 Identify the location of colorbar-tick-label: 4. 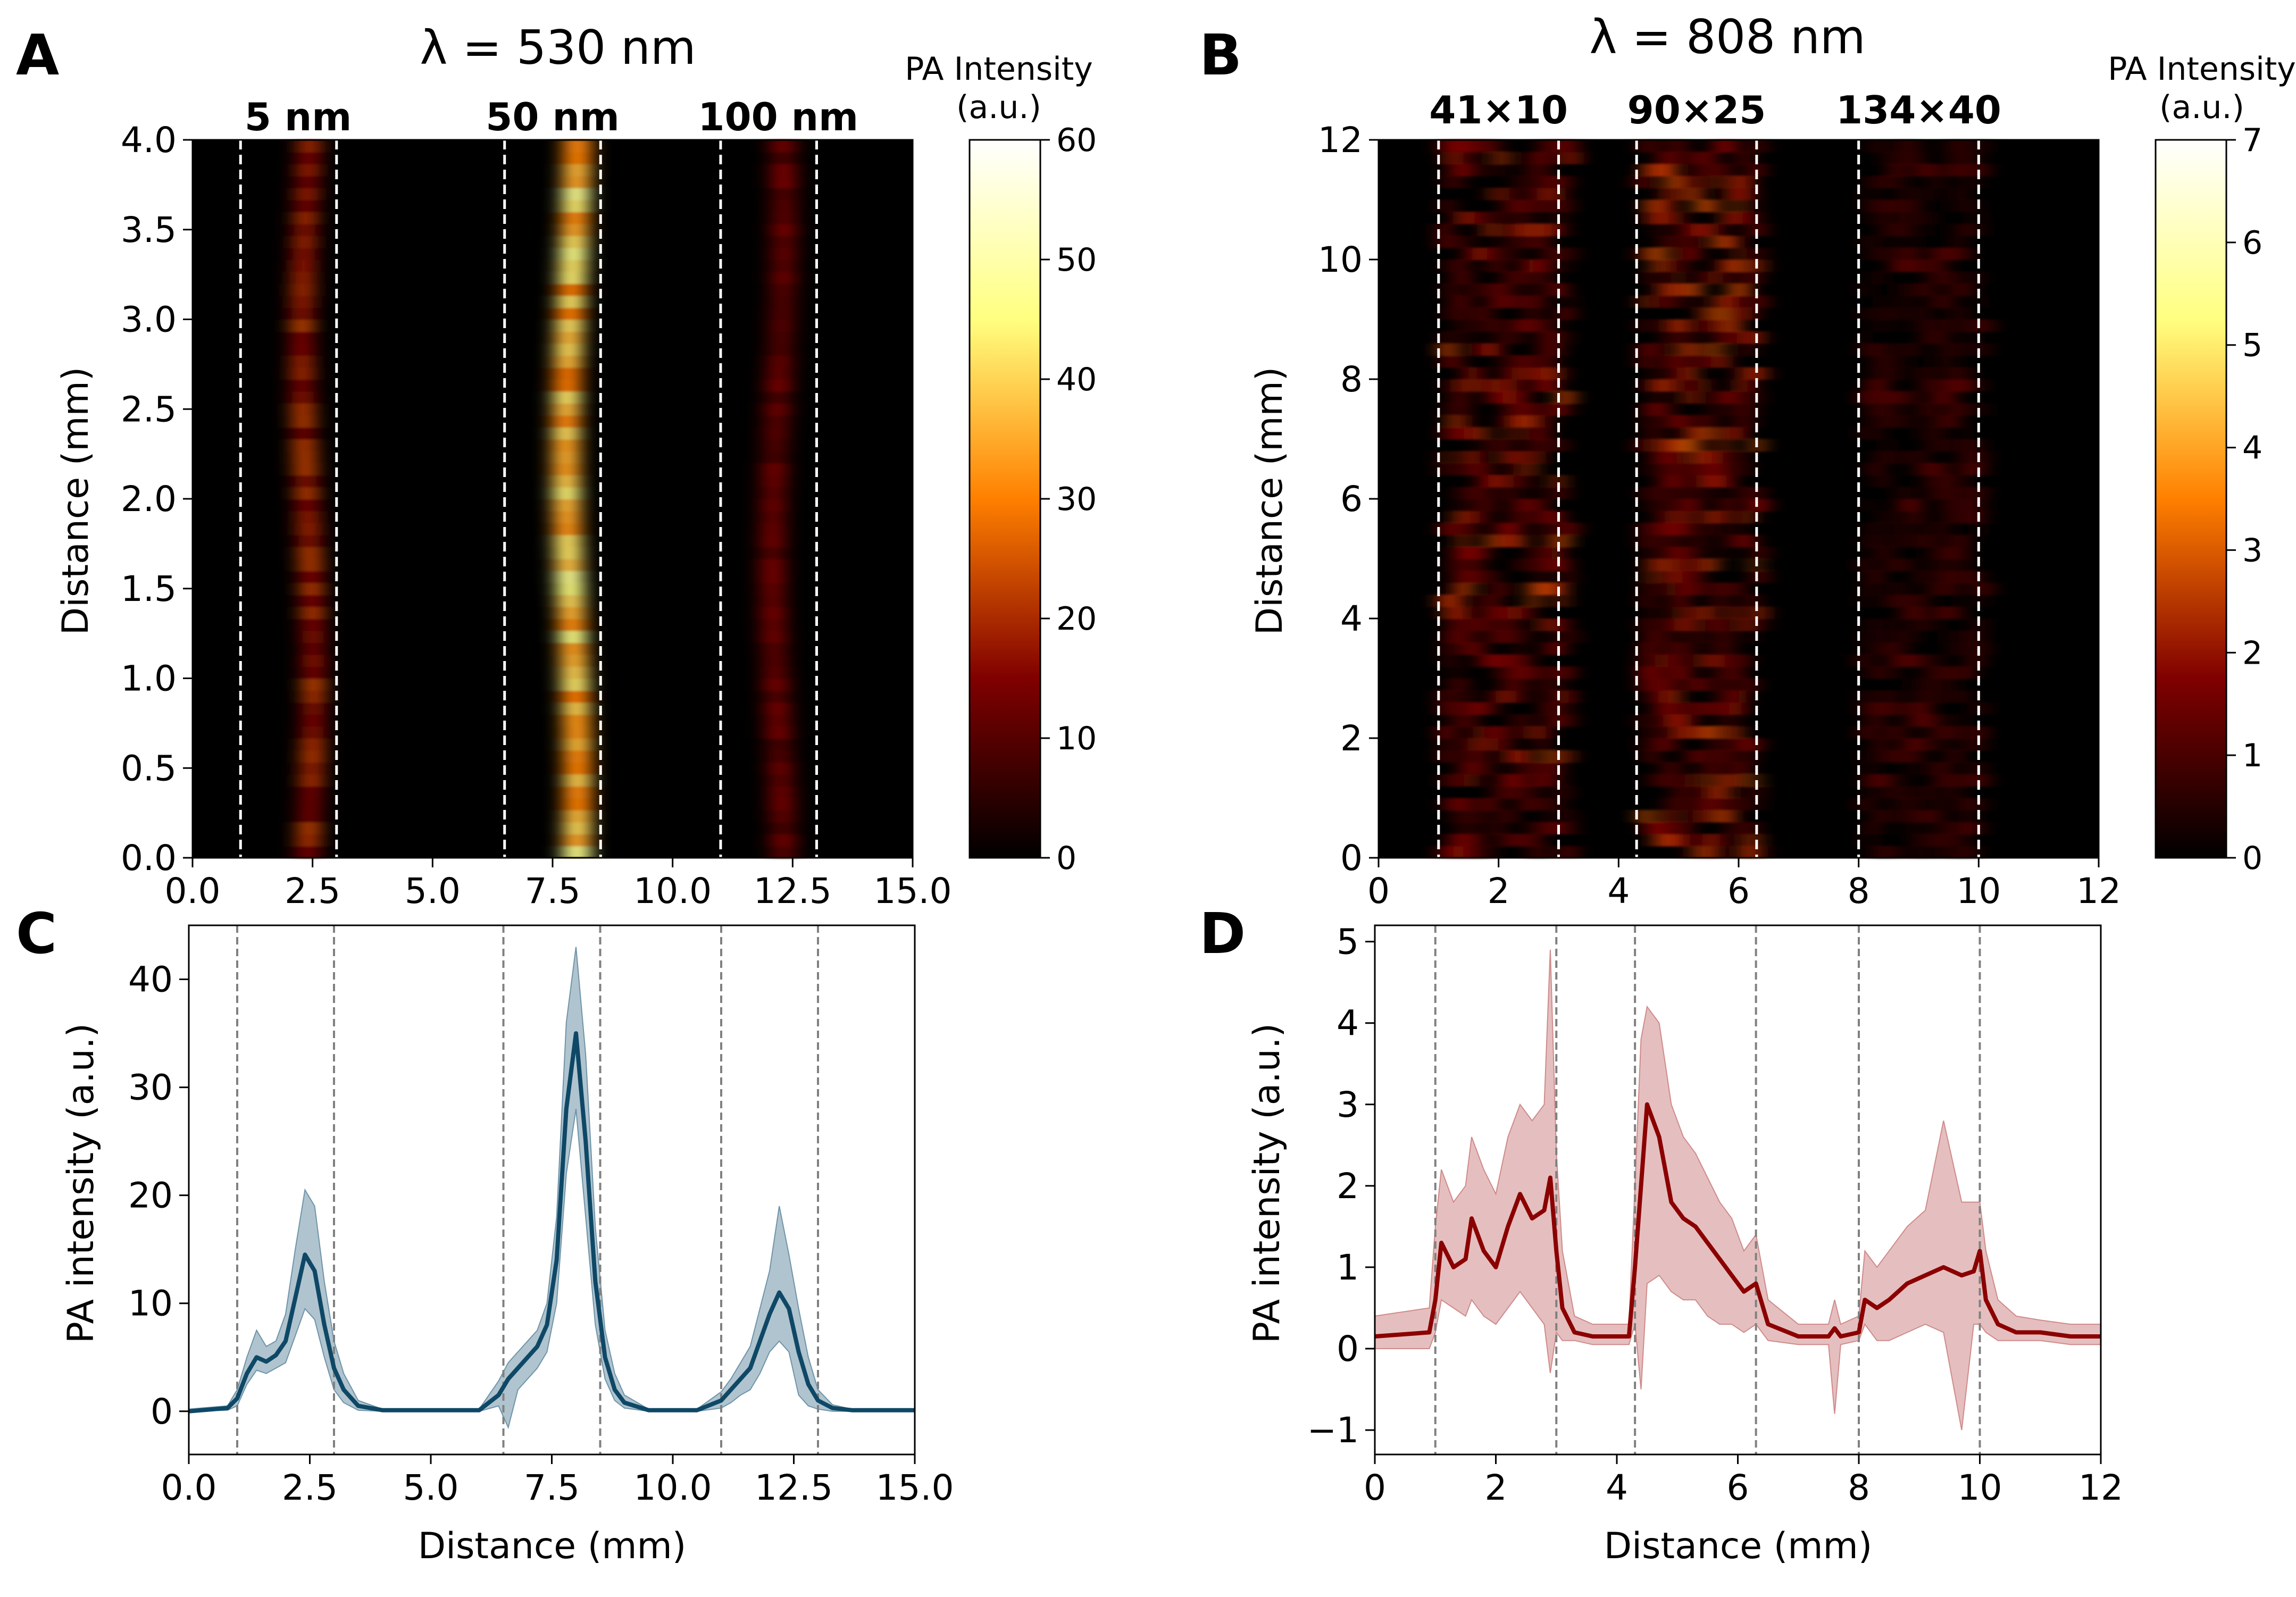
(2252, 448).